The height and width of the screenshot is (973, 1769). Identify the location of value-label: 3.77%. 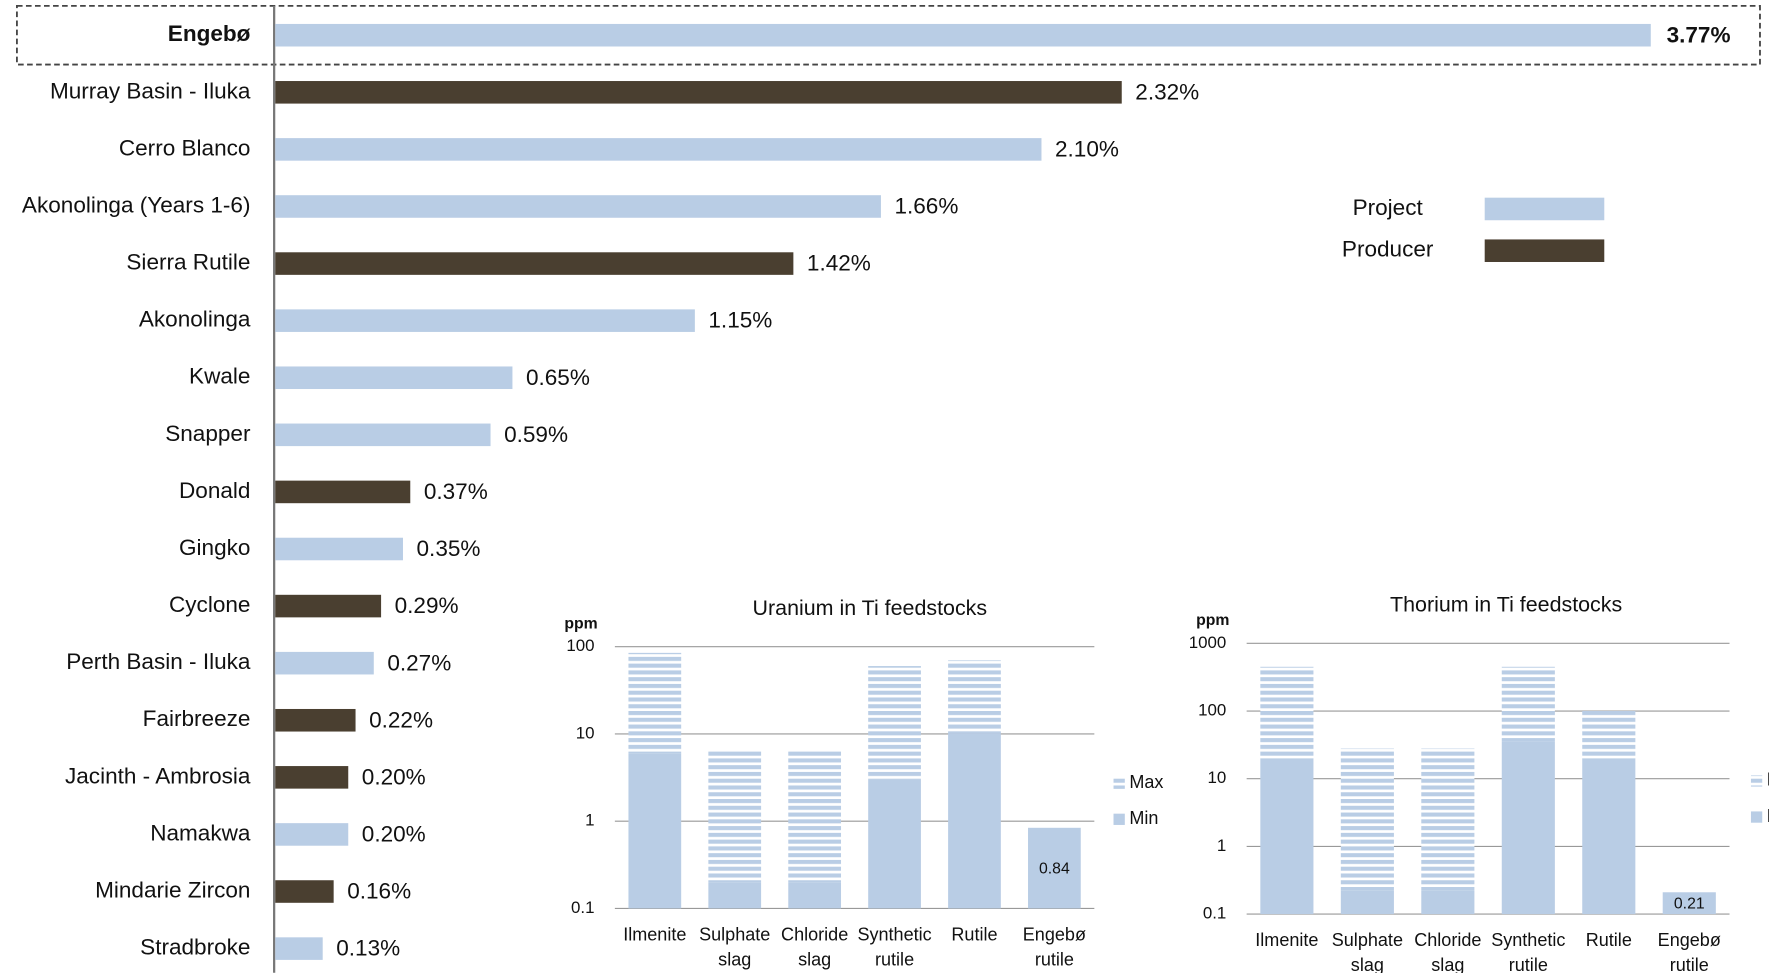
(1699, 34).